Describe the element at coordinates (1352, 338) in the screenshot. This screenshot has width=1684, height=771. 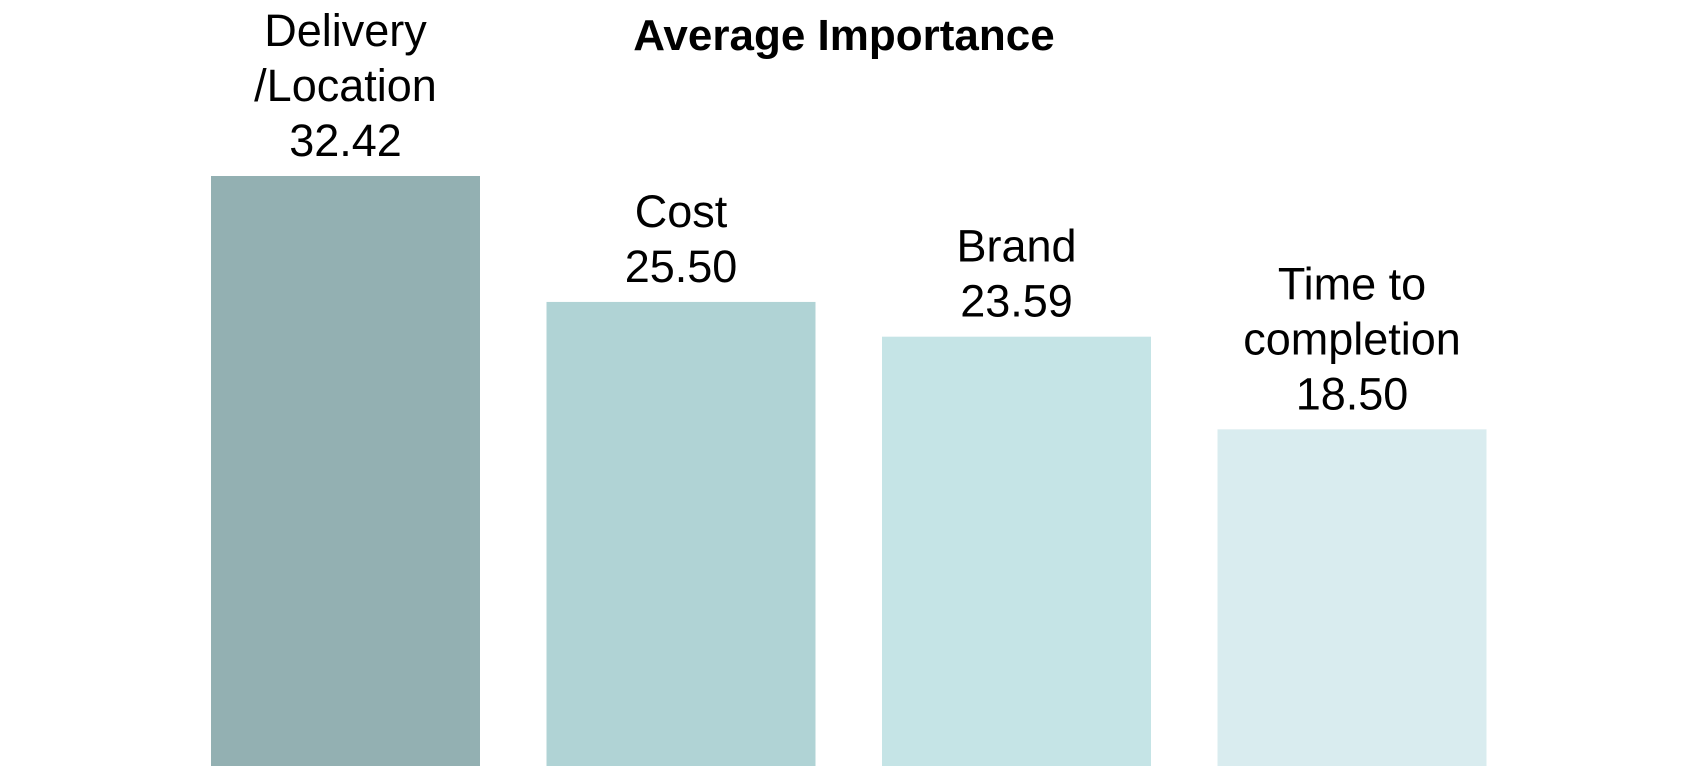
I see `category-label-3-1: completion` at that location.